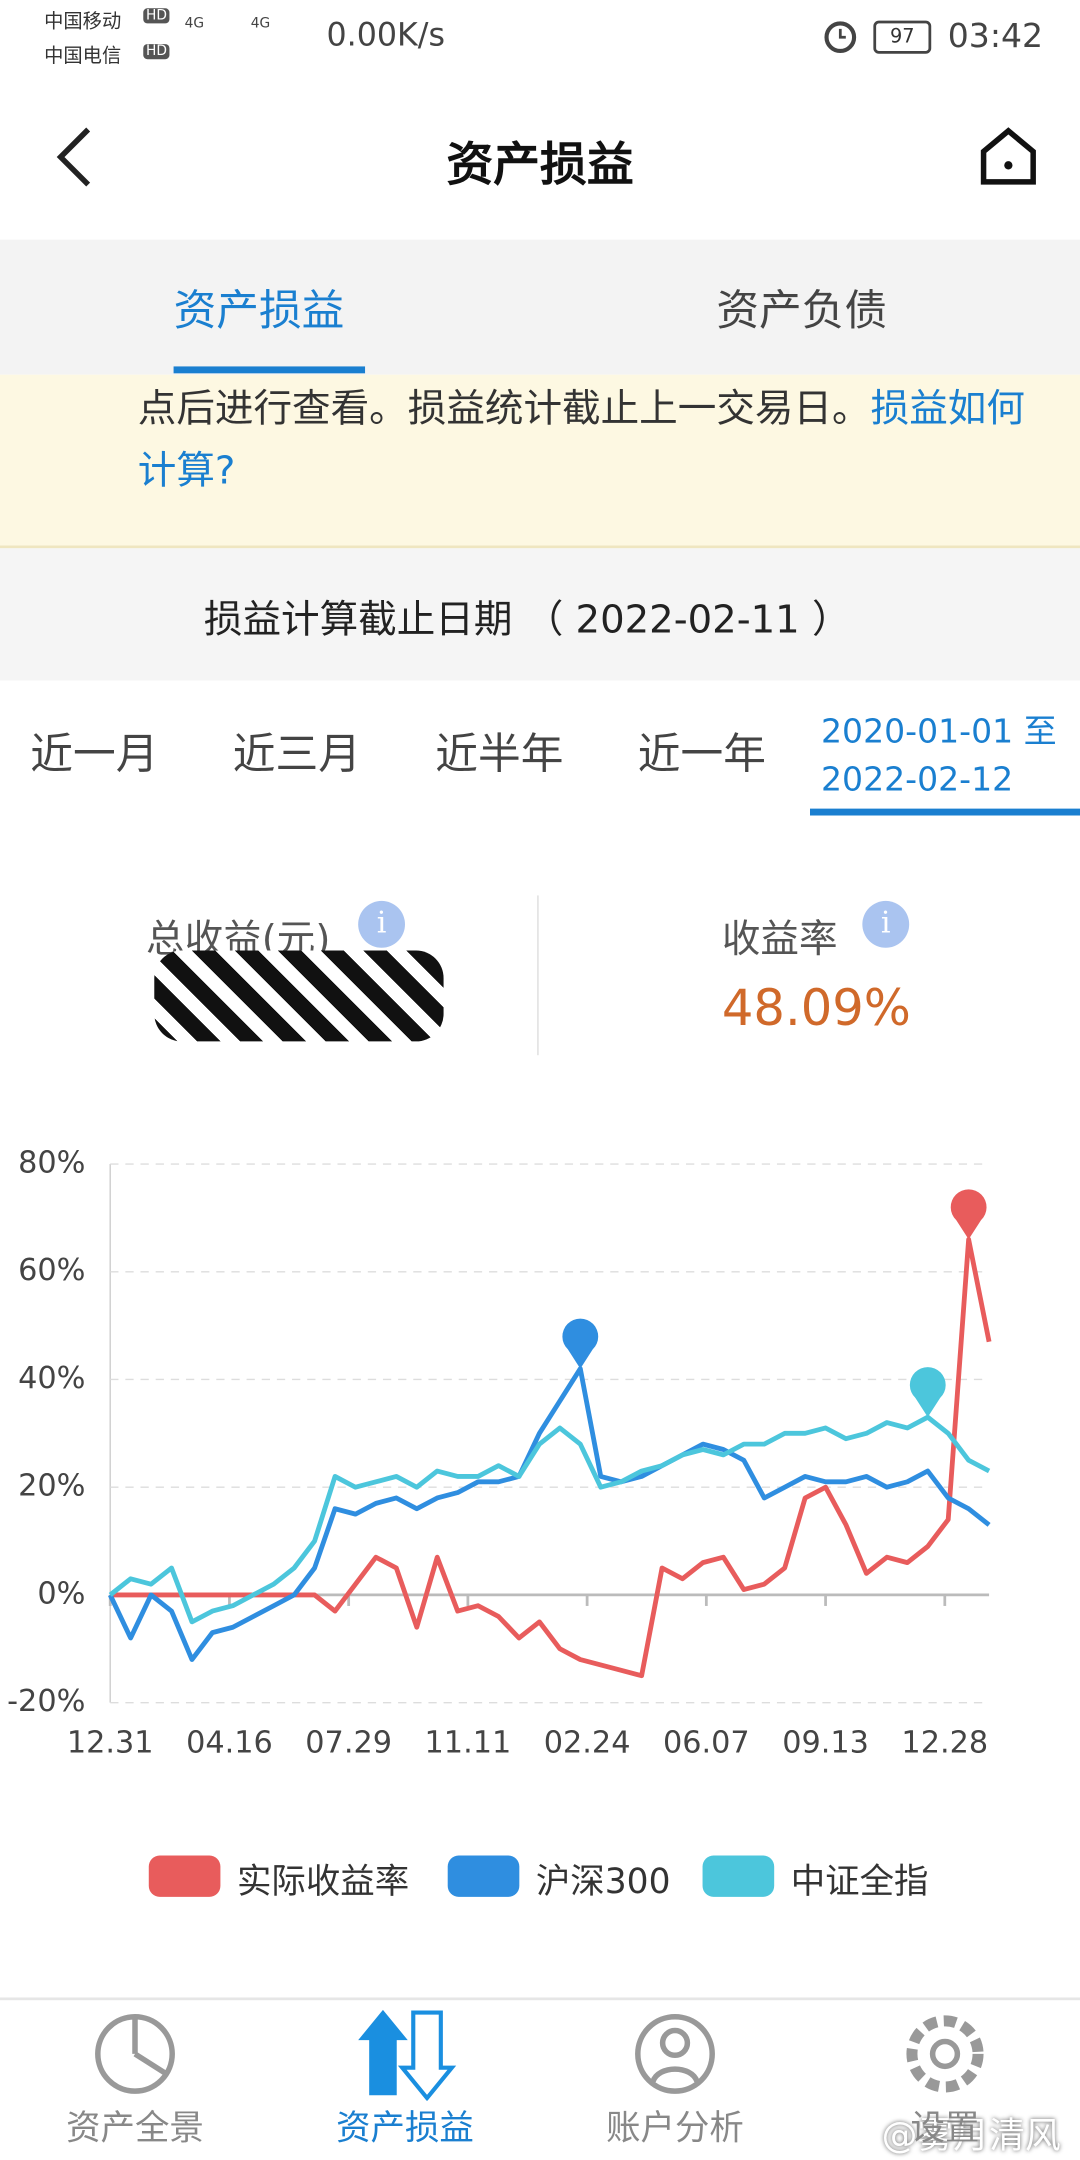 This screenshot has width=1080, height=2160. I want to click on cutoff-box, so click(540, 614).